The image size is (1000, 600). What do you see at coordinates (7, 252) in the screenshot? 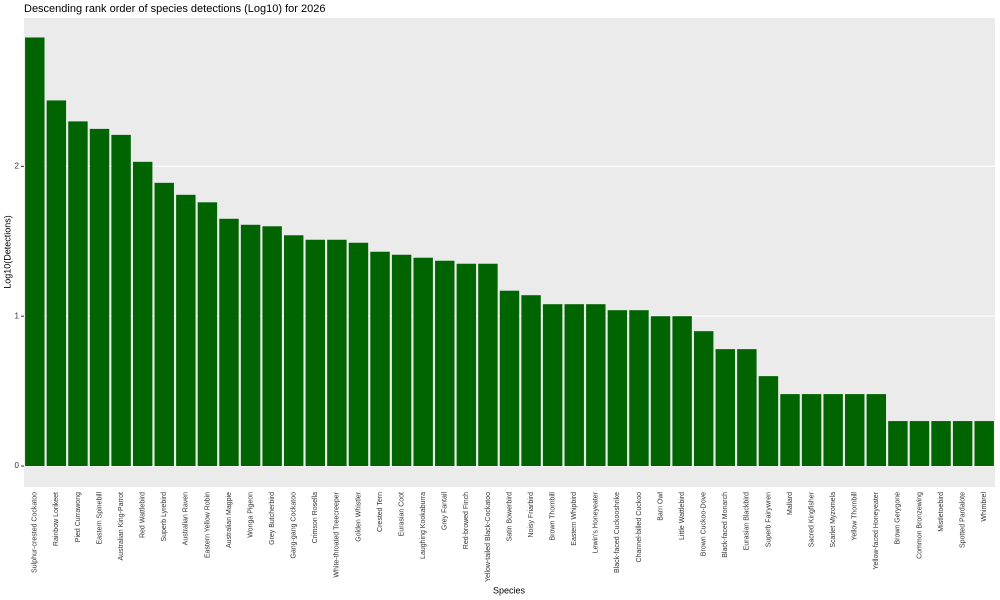
I see `y-axis-label: Log10(Detections)` at bounding box center [7, 252].